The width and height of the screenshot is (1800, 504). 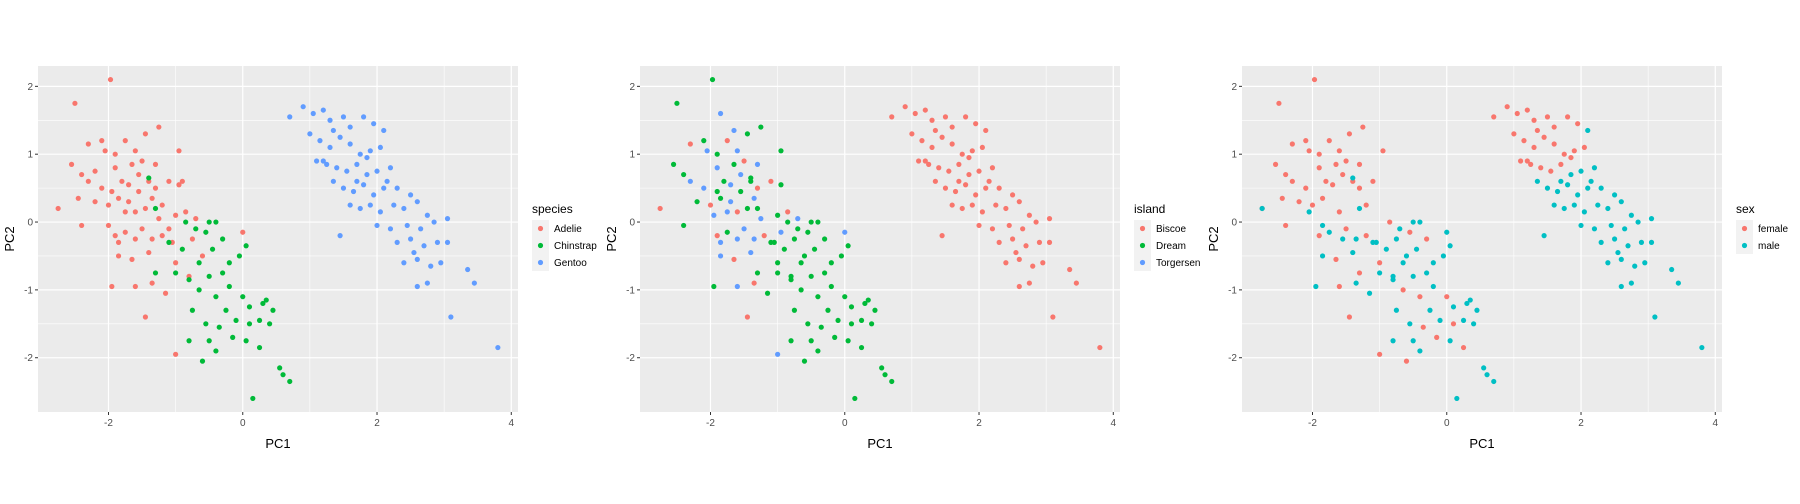 I want to click on y-axis-title: PC2, so click(x=9, y=238).